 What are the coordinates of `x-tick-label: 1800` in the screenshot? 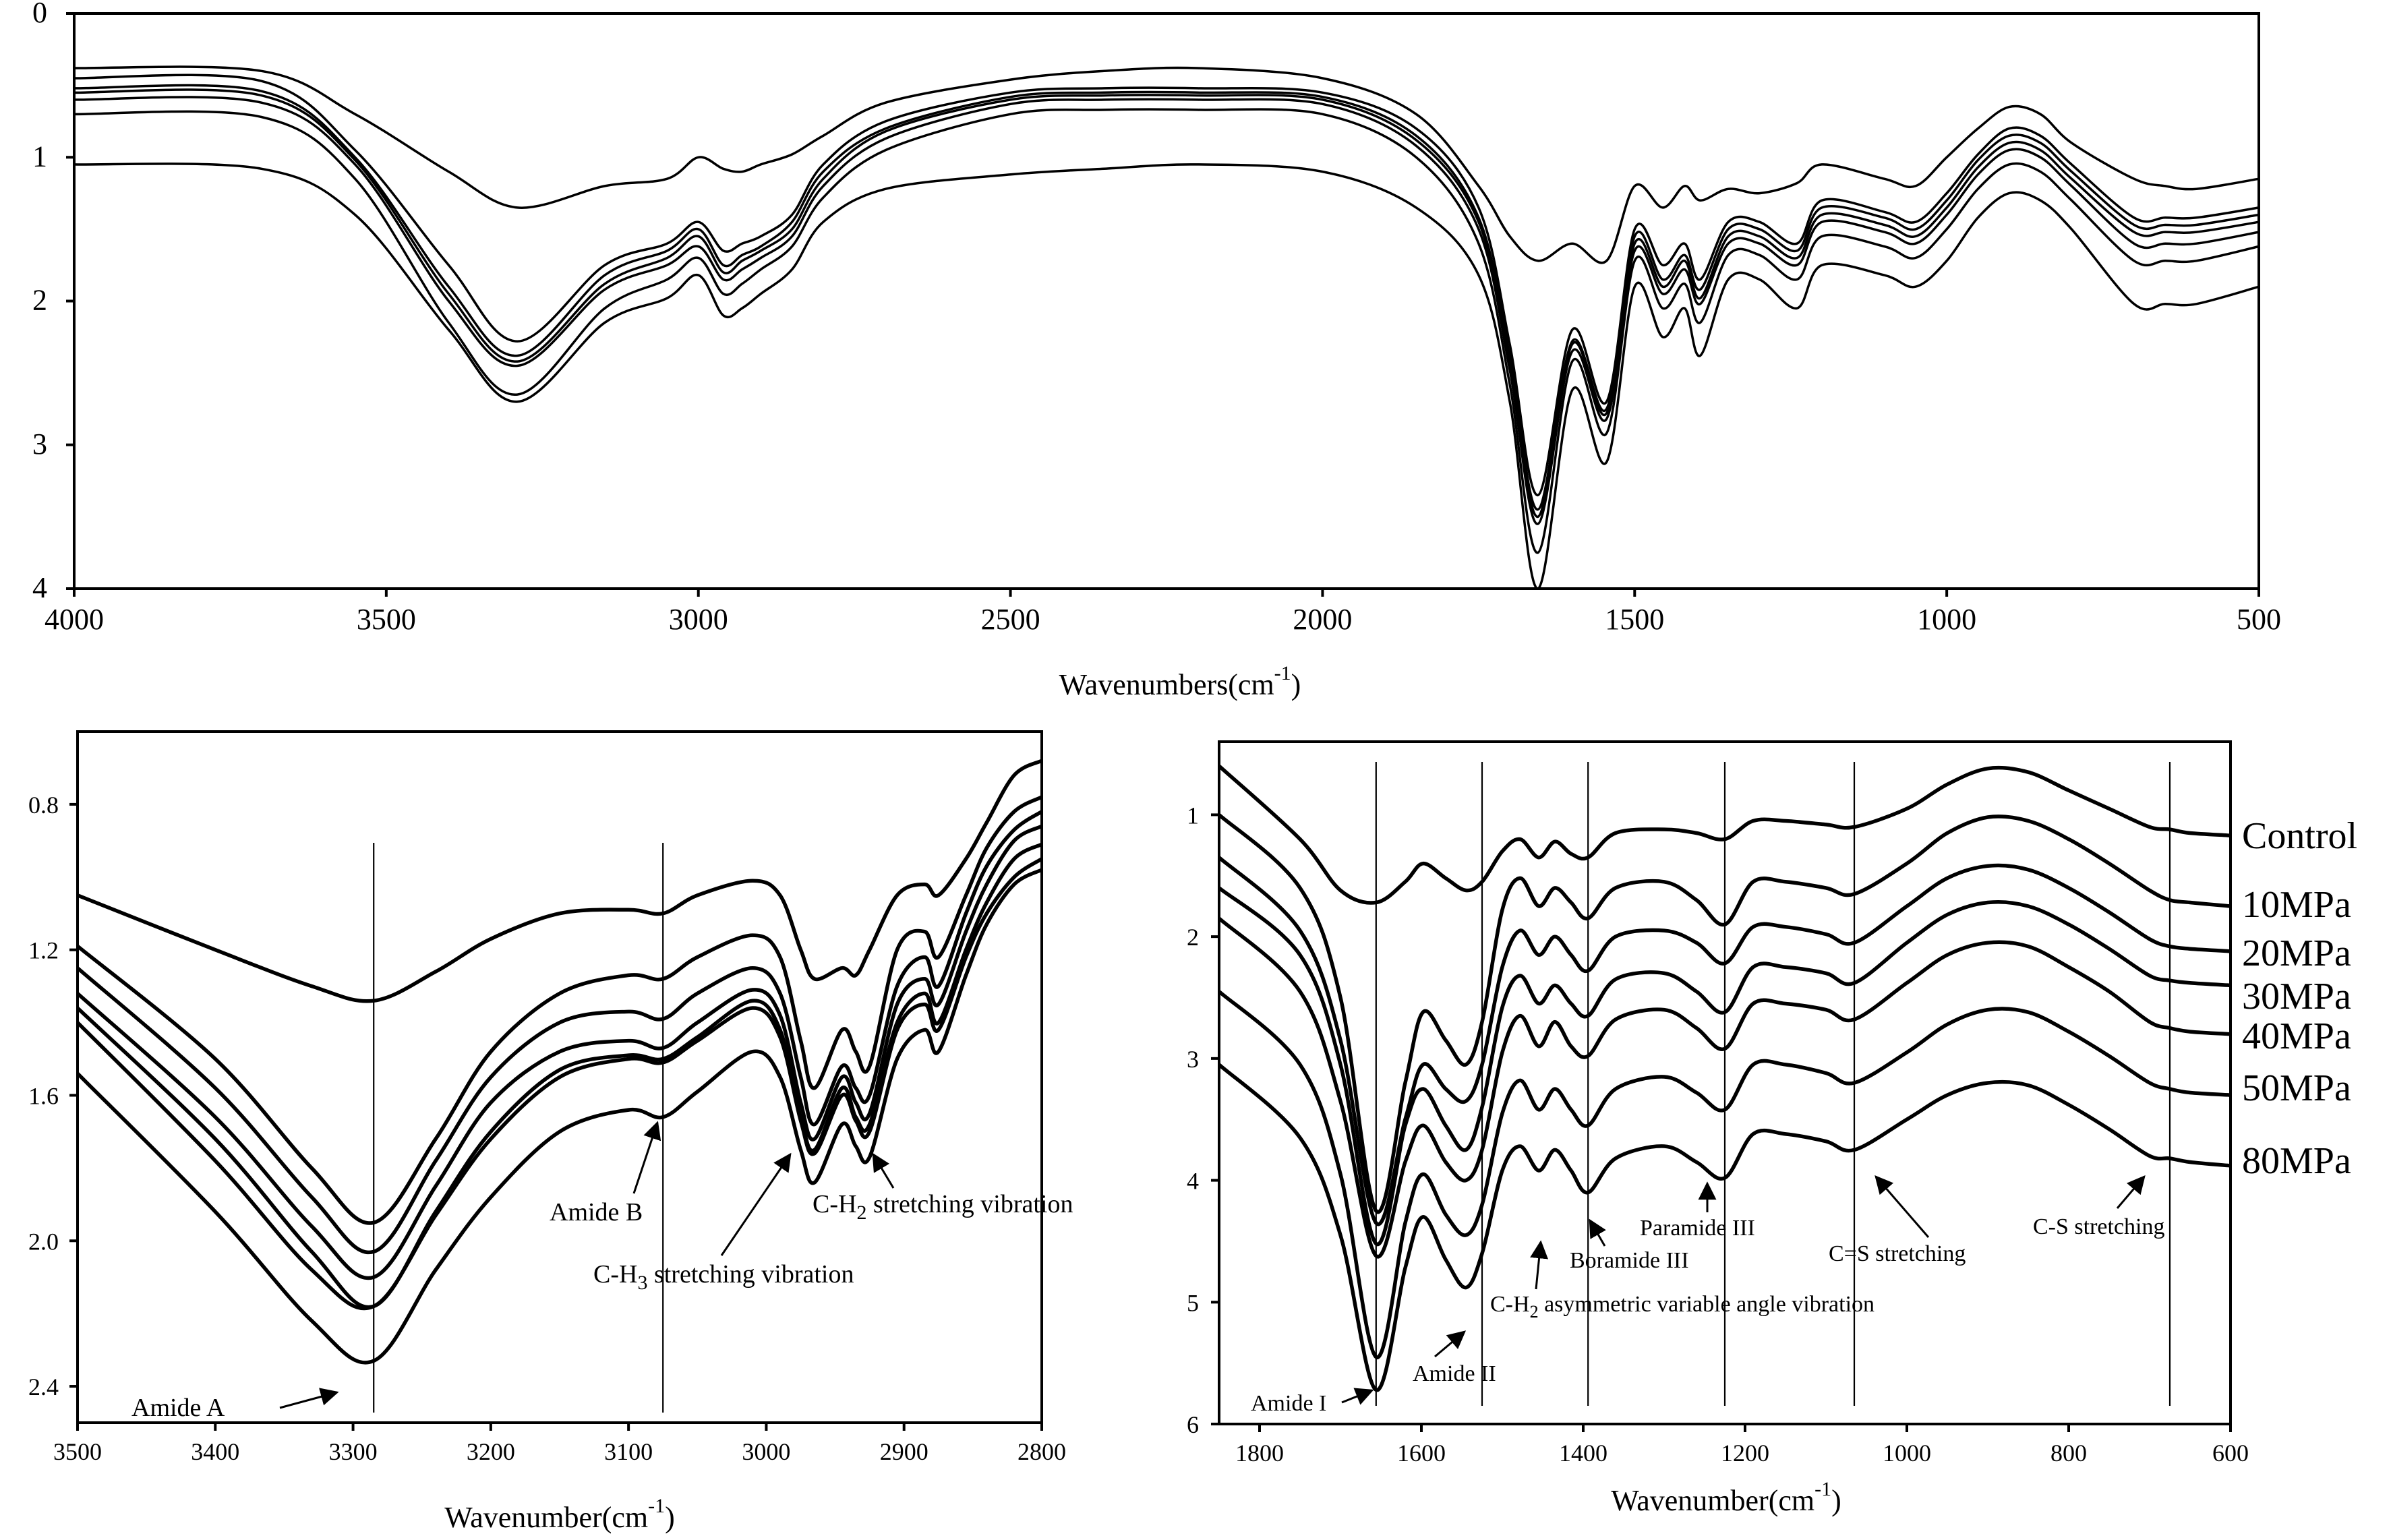 It's located at (1259, 1453).